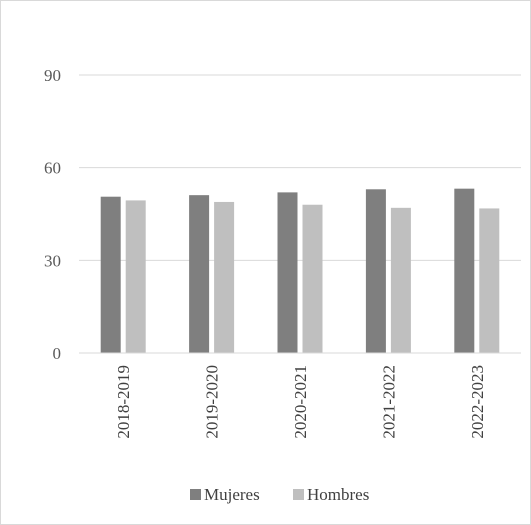 The image size is (531, 525). What do you see at coordinates (135, 276) in the screenshot?
I see `bar-hombres-2018-2019` at bounding box center [135, 276].